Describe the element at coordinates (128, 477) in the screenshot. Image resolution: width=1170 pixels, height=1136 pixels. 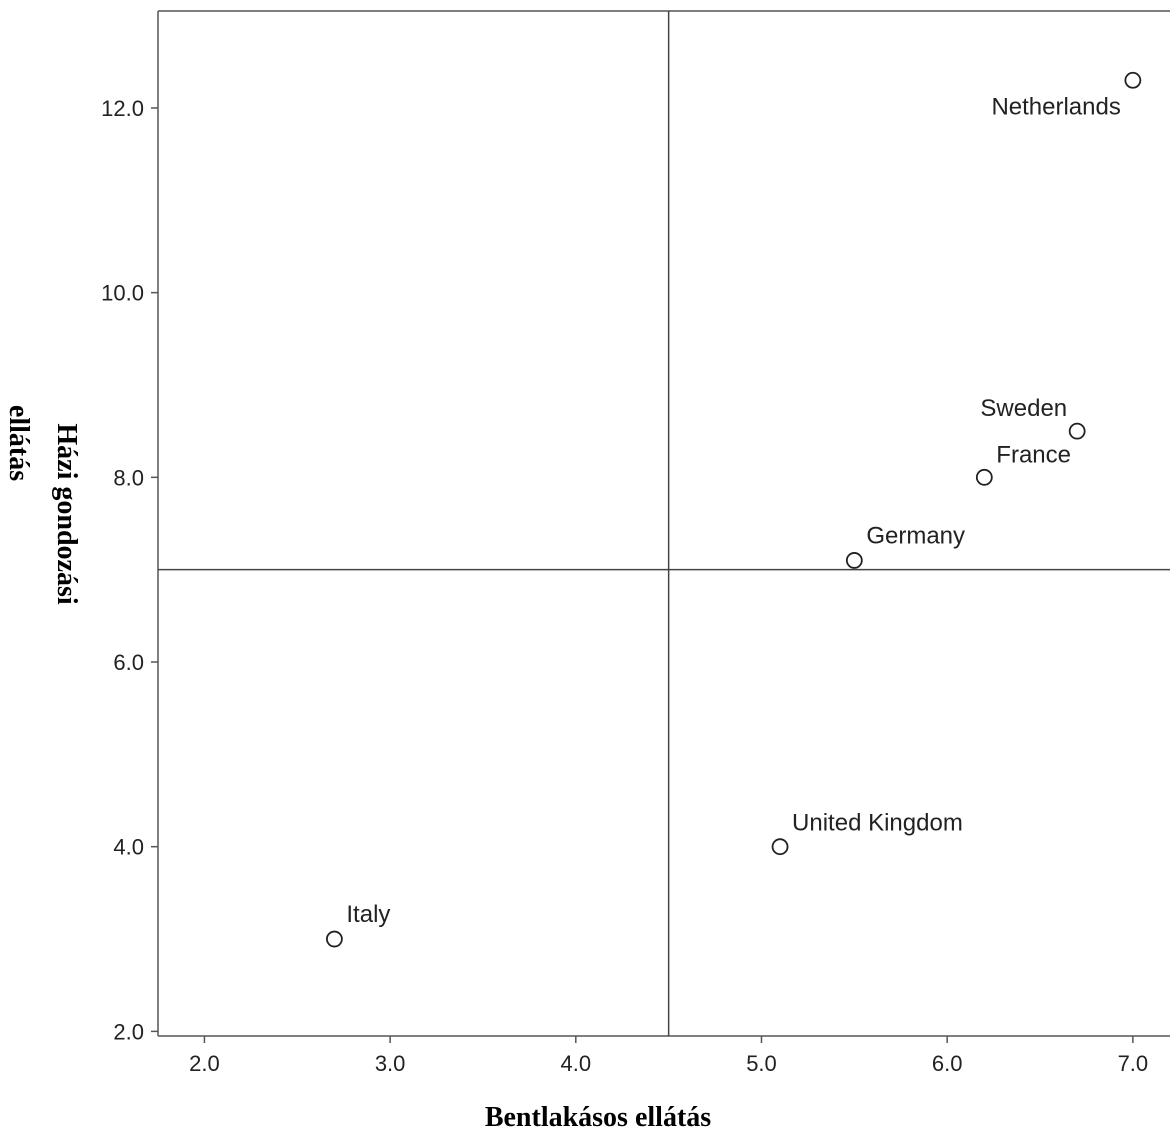
I see `y-tick-label: 8.0` at that location.